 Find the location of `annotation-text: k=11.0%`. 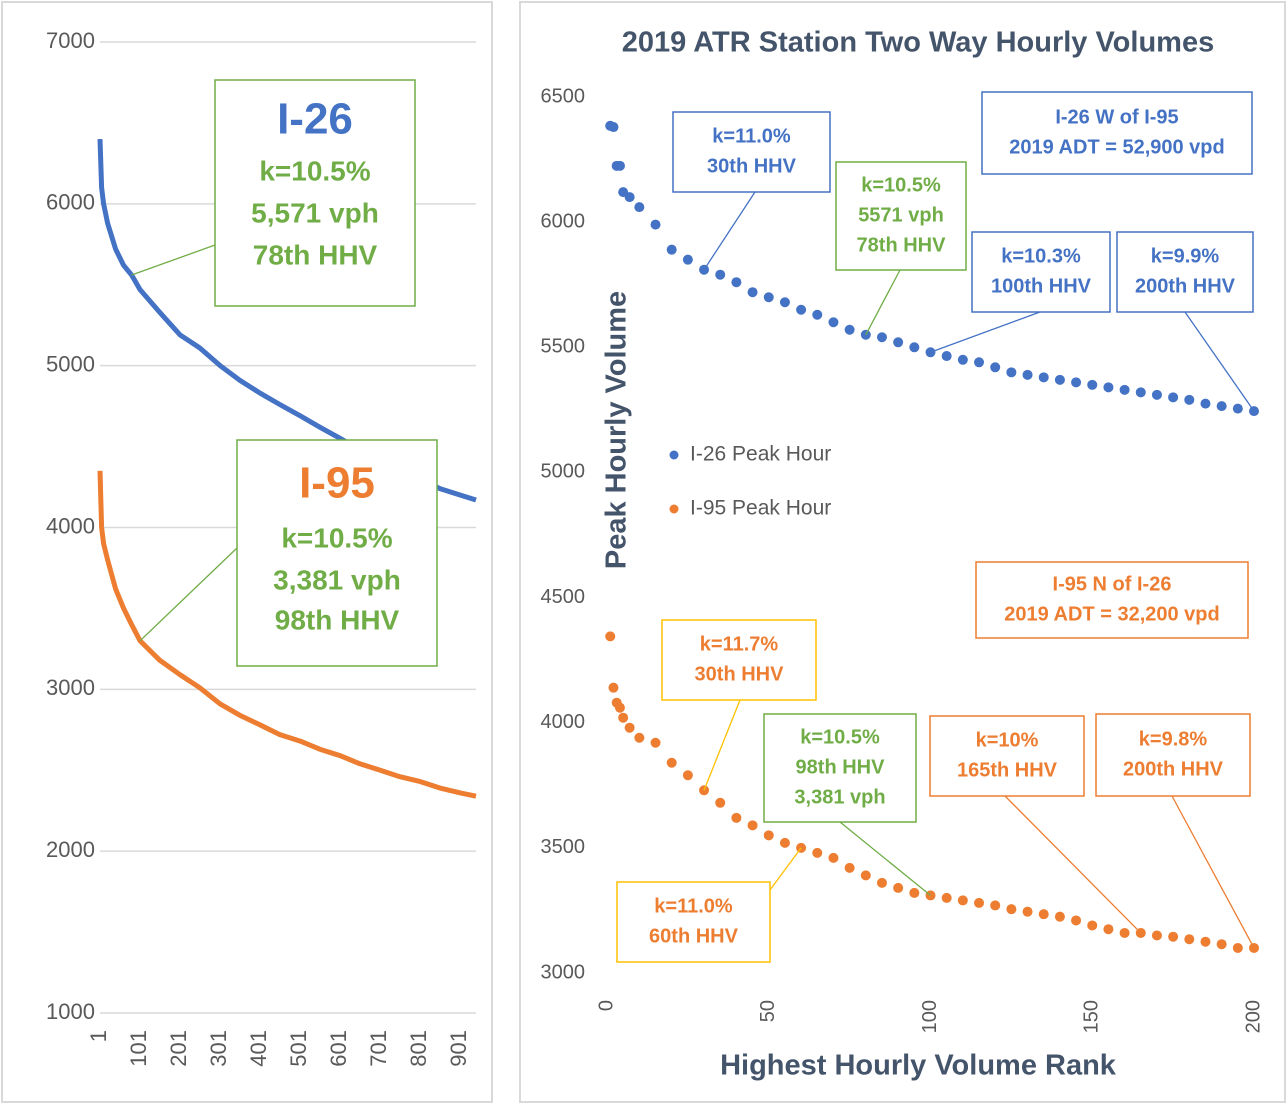

annotation-text: k=11.0% is located at coordinates (693, 906).